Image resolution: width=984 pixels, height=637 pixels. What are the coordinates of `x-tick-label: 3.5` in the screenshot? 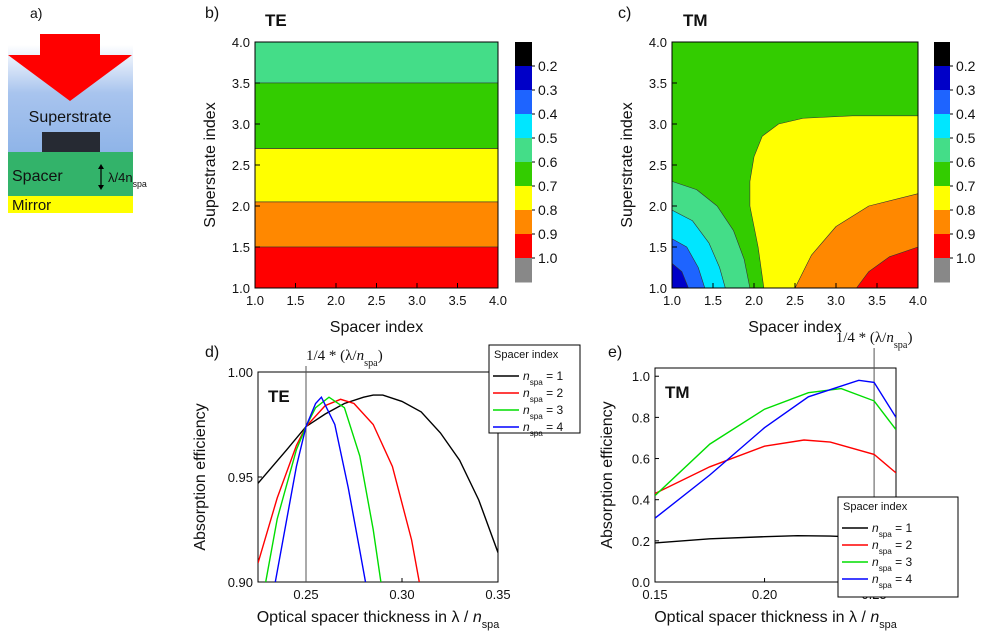 It's located at (877, 300).